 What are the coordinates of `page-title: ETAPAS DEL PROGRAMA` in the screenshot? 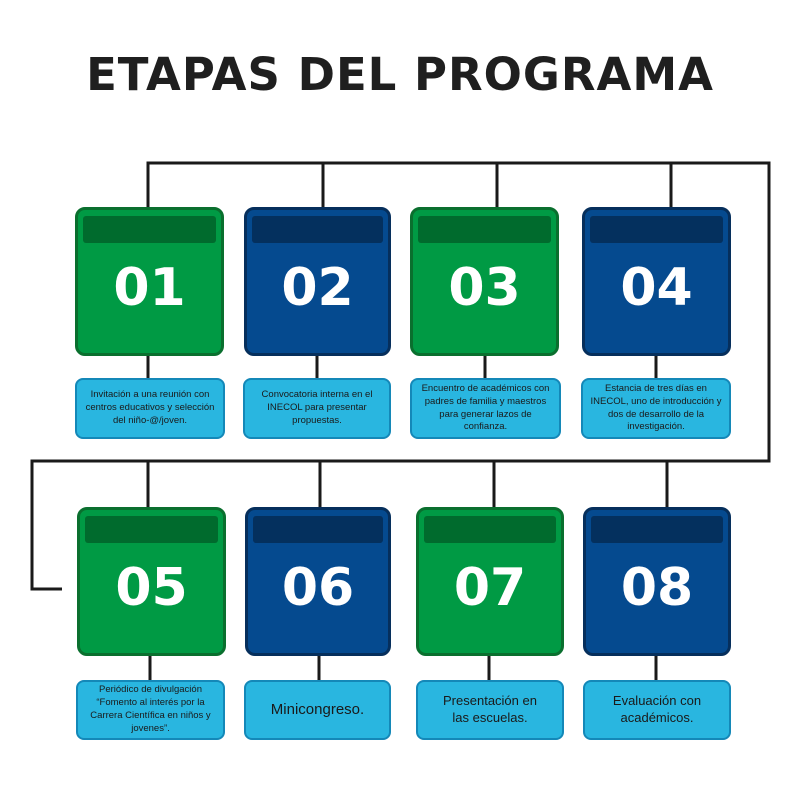 It's located at (400, 74).